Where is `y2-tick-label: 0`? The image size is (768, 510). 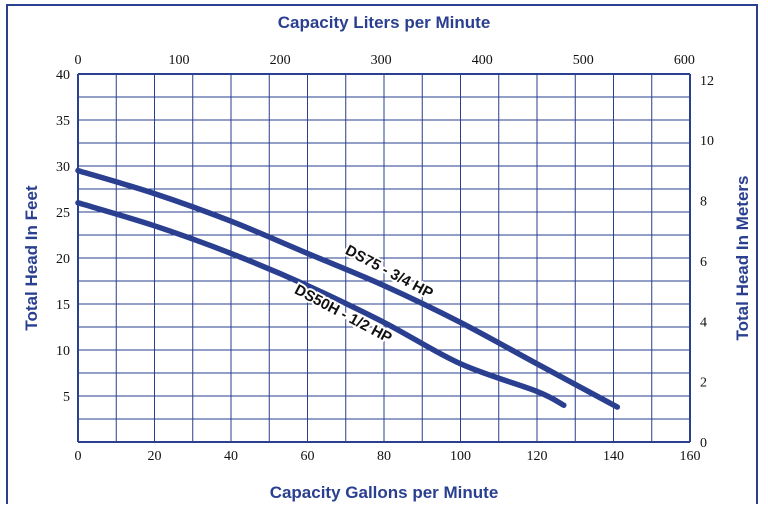
y2-tick-label: 0 is located at coordinates (703, 443).